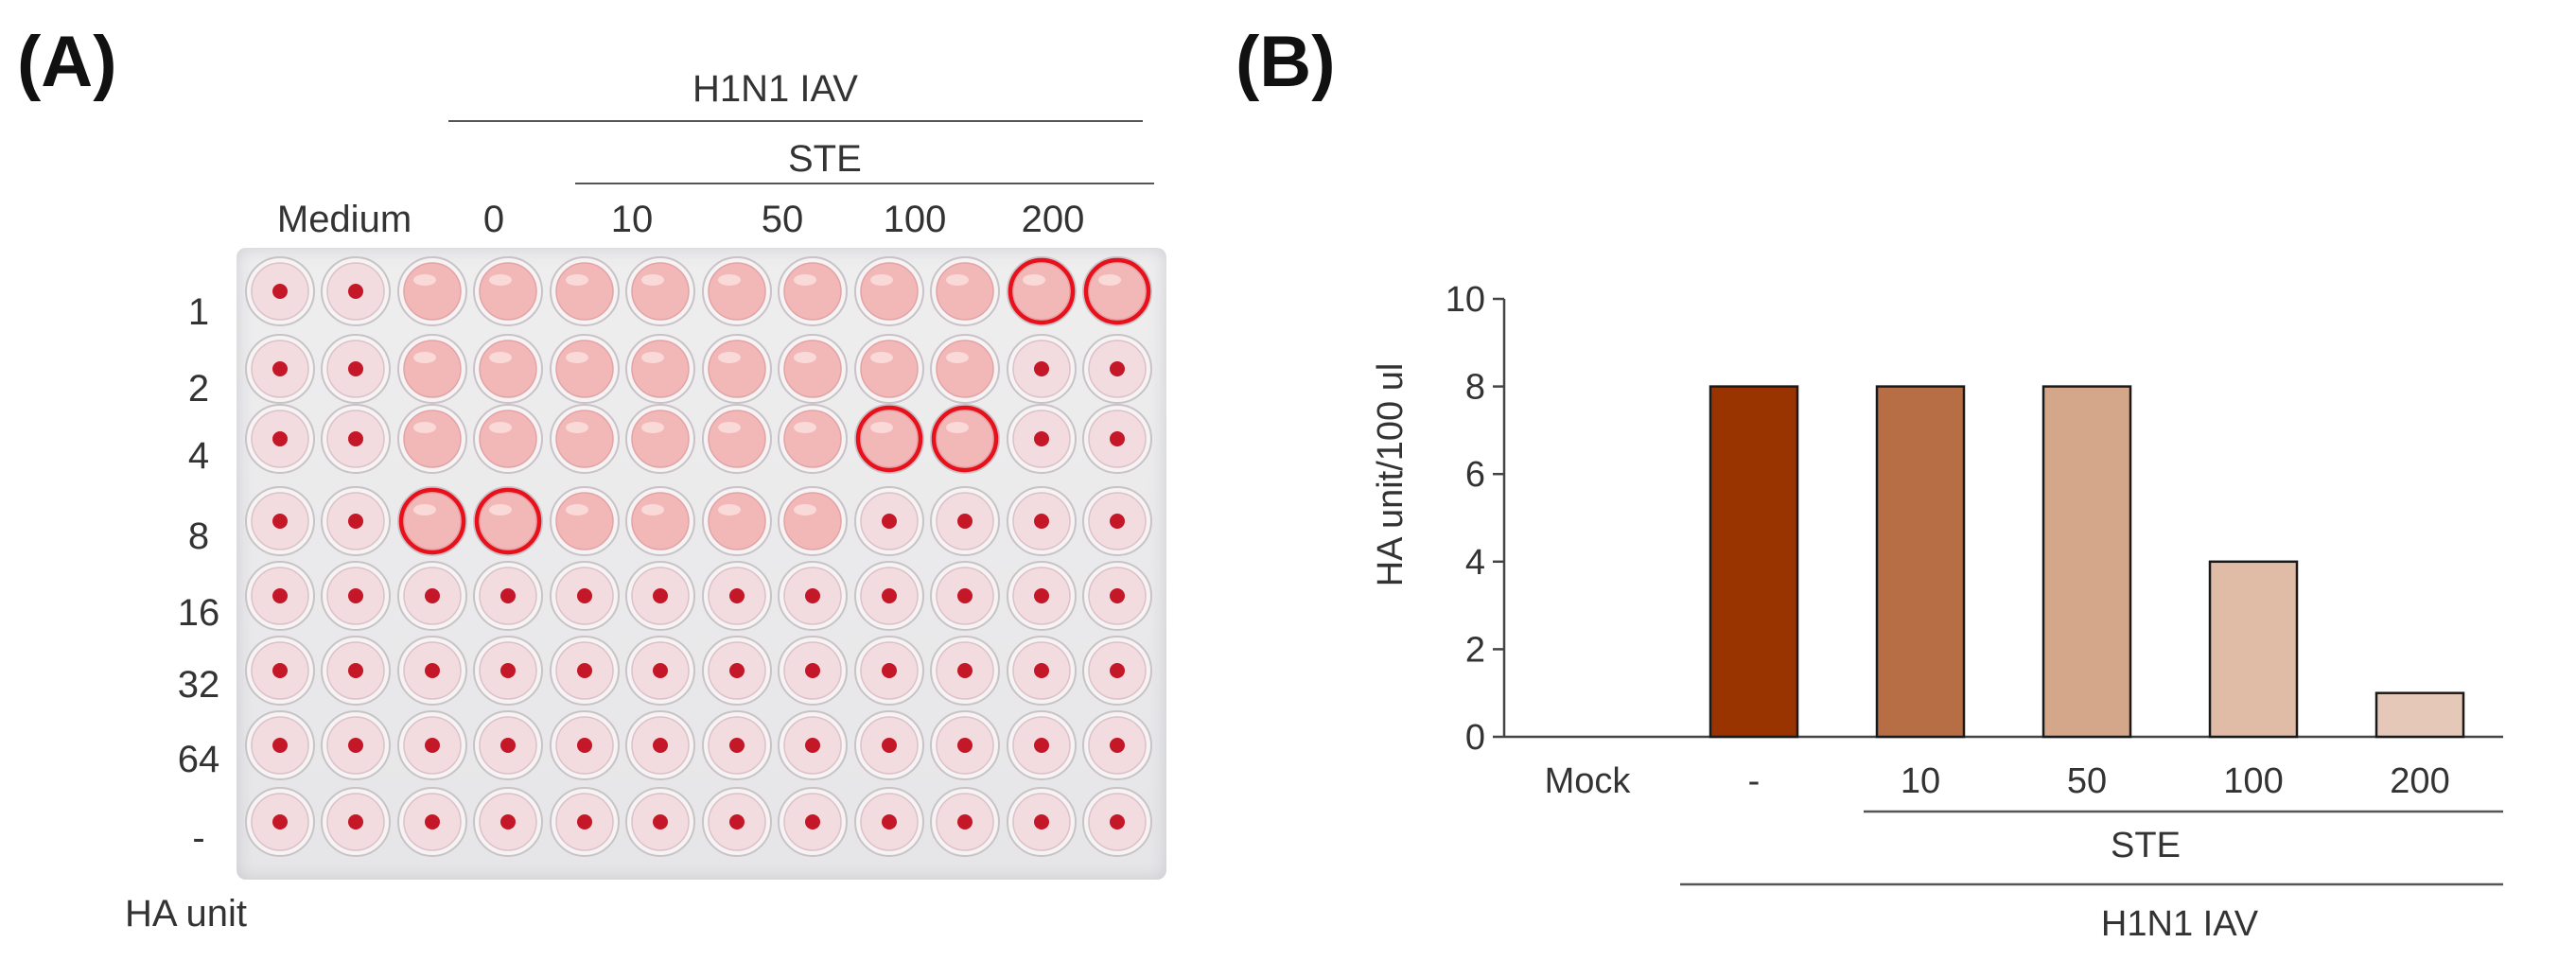  I want to click on row-label-none: -, so click(199, 838).